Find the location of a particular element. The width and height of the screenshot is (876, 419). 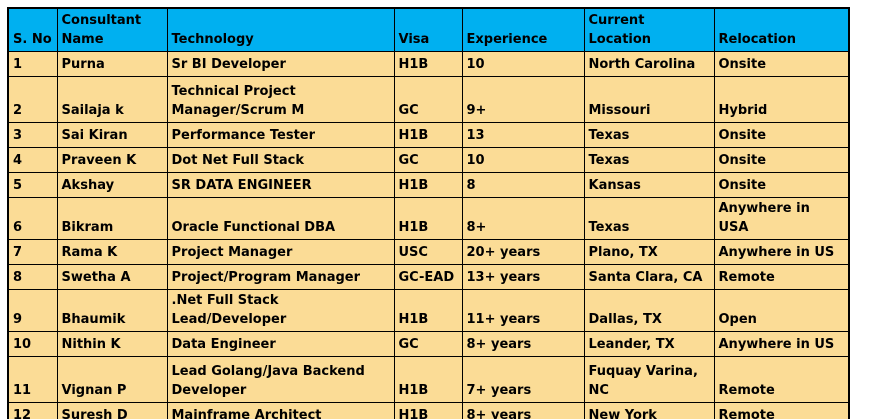

cell-visa: GC-EAD is located at coordinates (428, 277).